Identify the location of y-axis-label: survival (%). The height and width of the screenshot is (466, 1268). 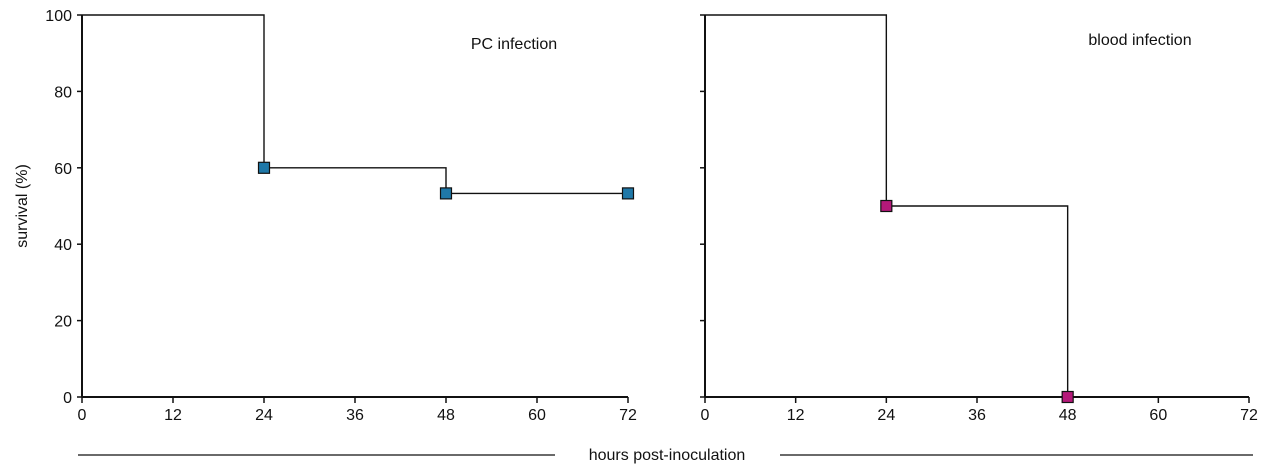
(22, 206).